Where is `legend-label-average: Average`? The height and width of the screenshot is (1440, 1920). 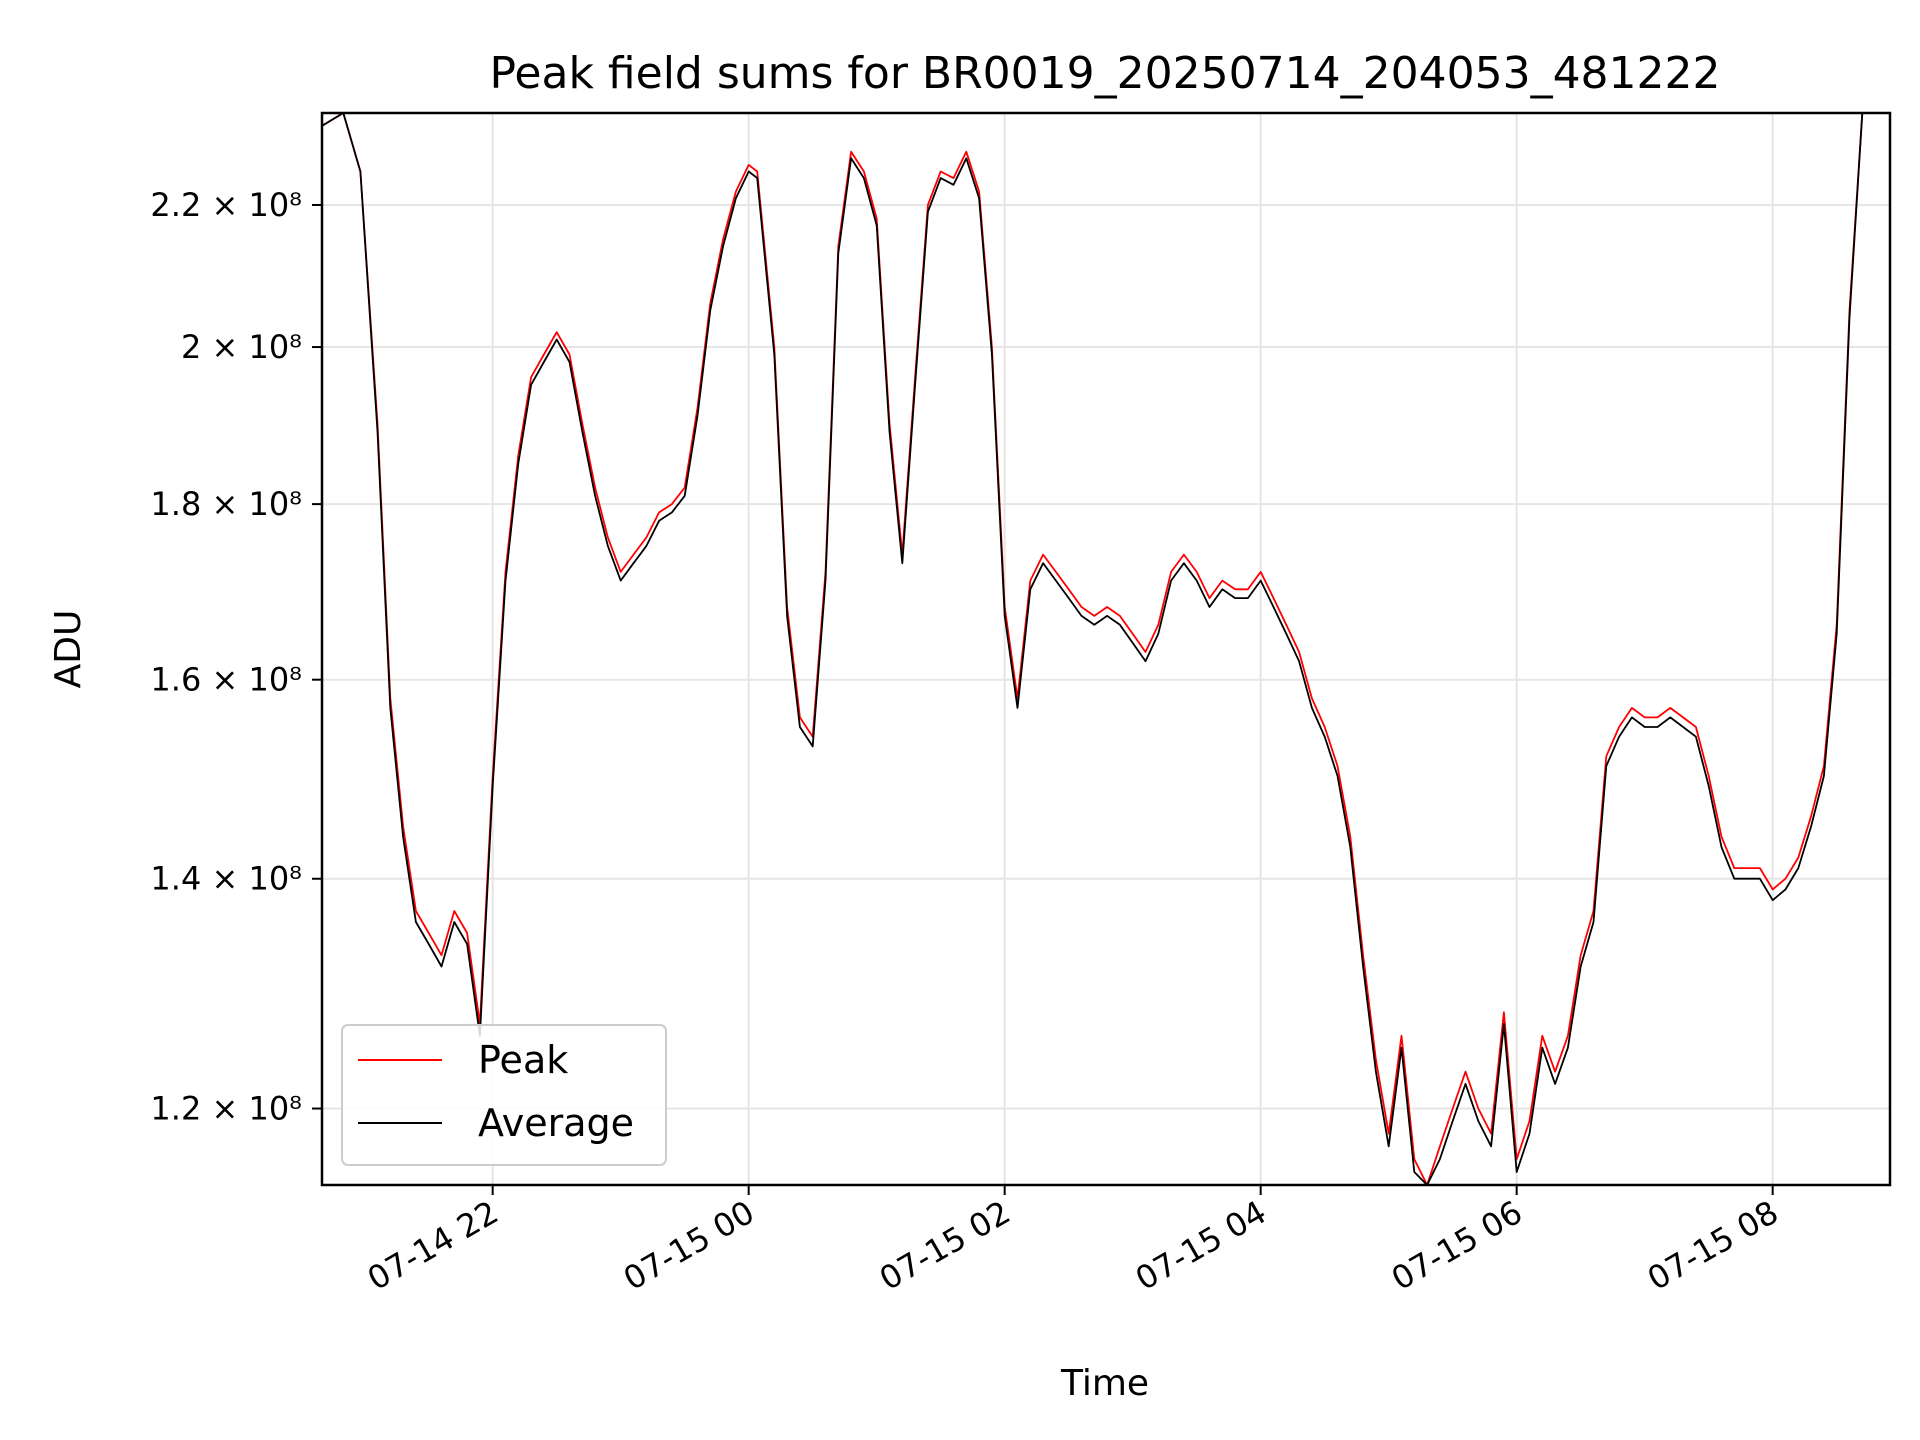
legend-label-average: Average is located at coordinates (556, 1123).